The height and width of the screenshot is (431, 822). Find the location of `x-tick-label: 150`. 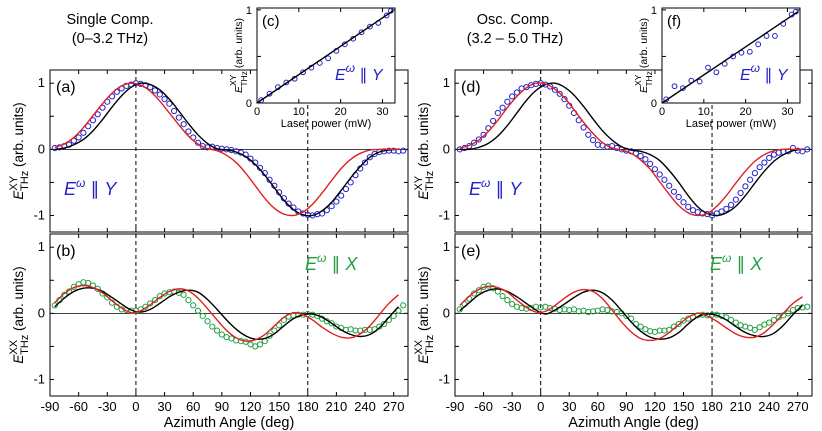

x-tick-label: 150 is located at coordinates (279, 406).